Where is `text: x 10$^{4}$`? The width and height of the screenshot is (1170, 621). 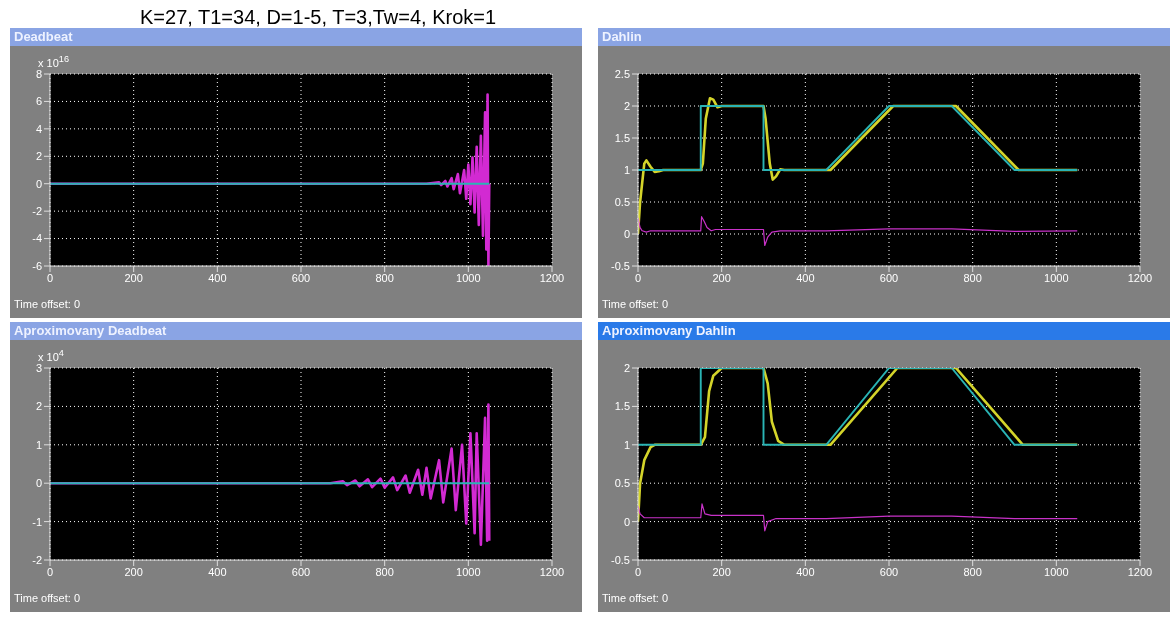 text: x 10$^{4}$ is located at coordinates (51, 355).